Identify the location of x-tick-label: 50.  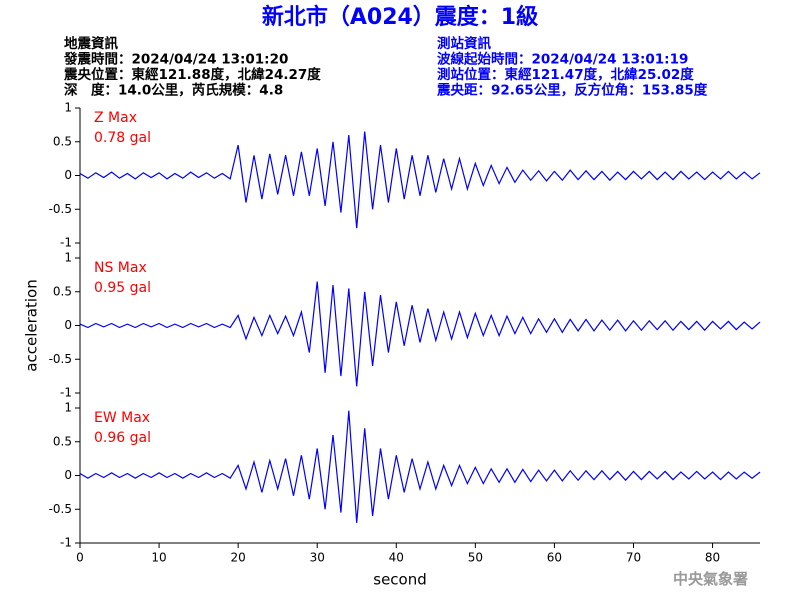
(475, 558).